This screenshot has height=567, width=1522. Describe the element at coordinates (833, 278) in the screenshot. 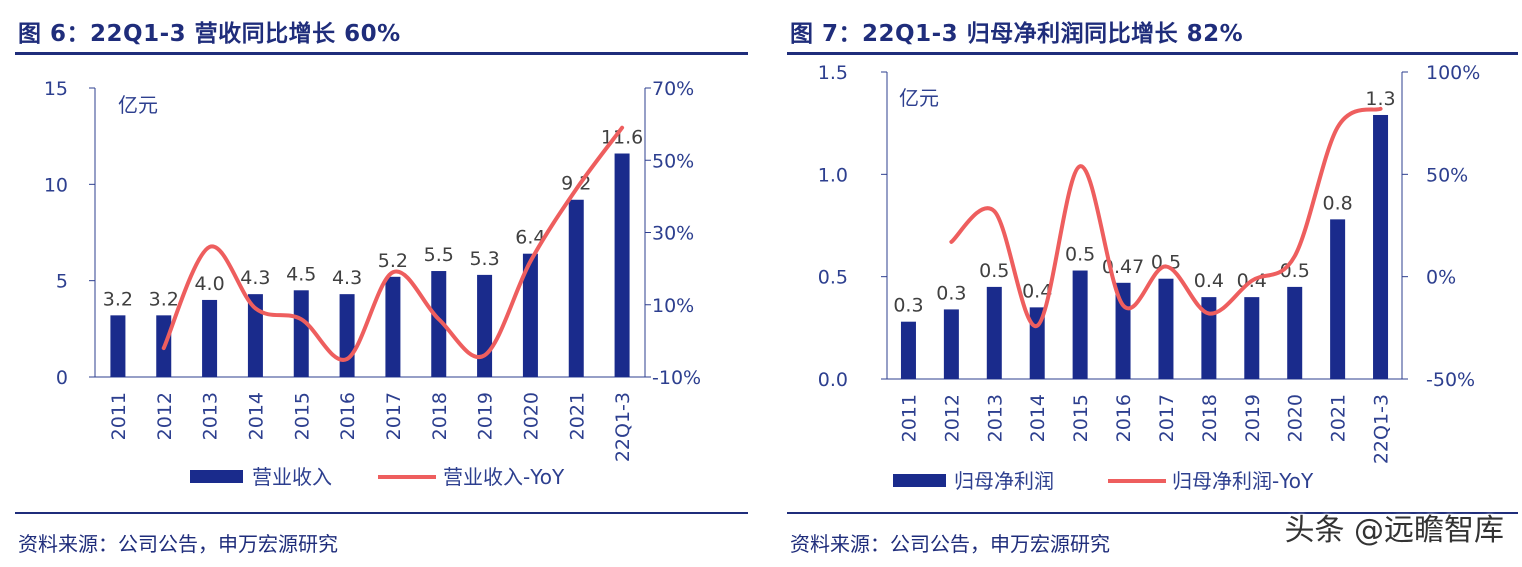

I see `y-tick-label-left: 0.5` at that location.